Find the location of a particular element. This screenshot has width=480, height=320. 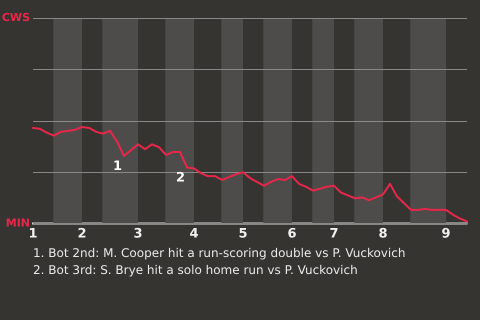

x-tick-label: 9 is located at coordinates (446, 234).